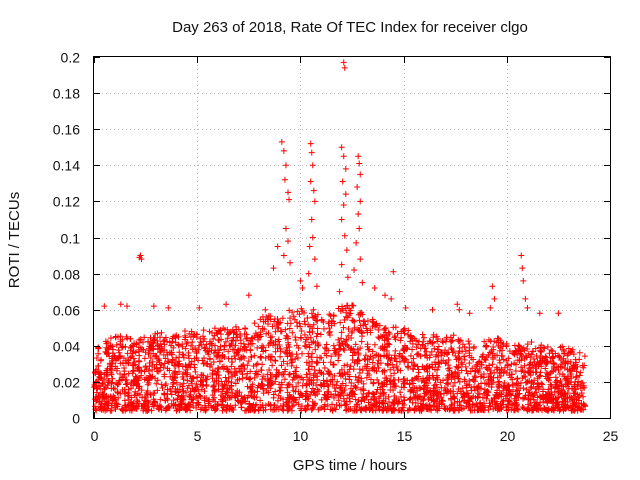 The image size is (640, 480). Describe the element at coordinates (71, 58) in the screenshot. I see `y-tick-label: 0.2` at that location.